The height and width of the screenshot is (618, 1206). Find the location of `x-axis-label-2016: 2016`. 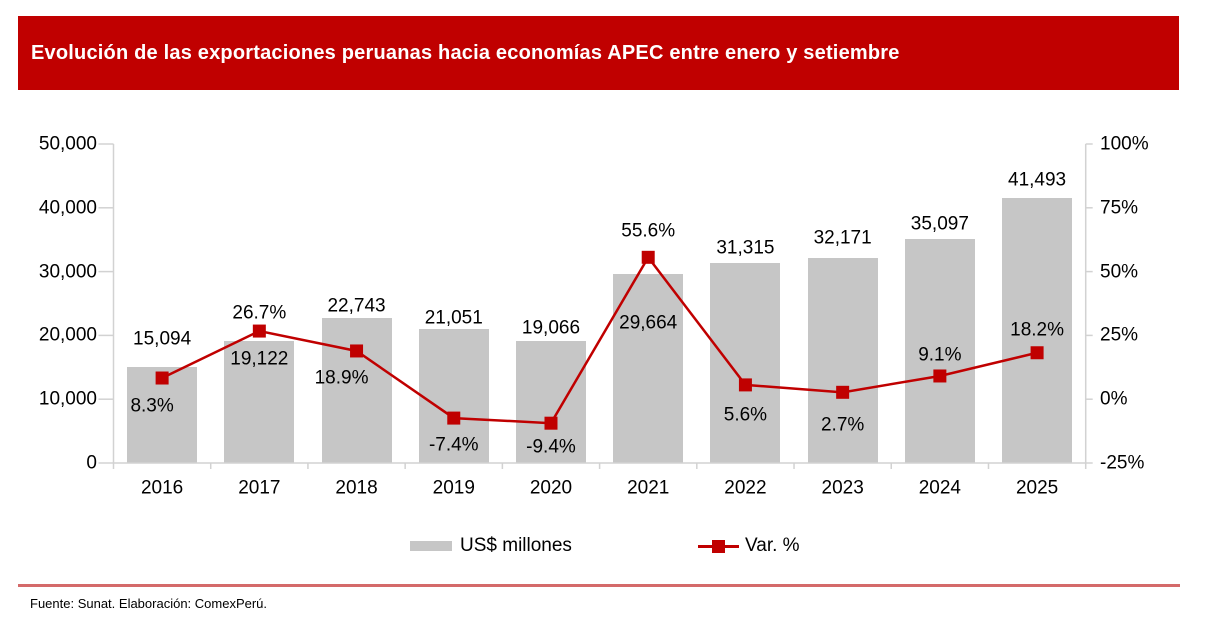

x-axis-label-2016: 2016 is located at coordinates (162, 488).